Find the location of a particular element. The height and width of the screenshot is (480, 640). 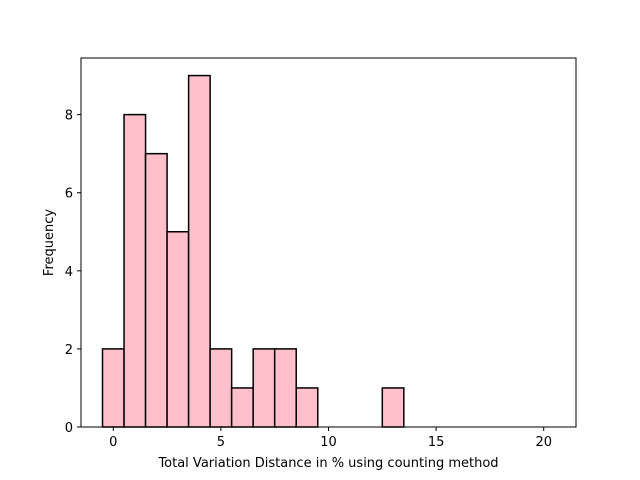

y-tick-label: 6 is located at coordinates (69, 194).